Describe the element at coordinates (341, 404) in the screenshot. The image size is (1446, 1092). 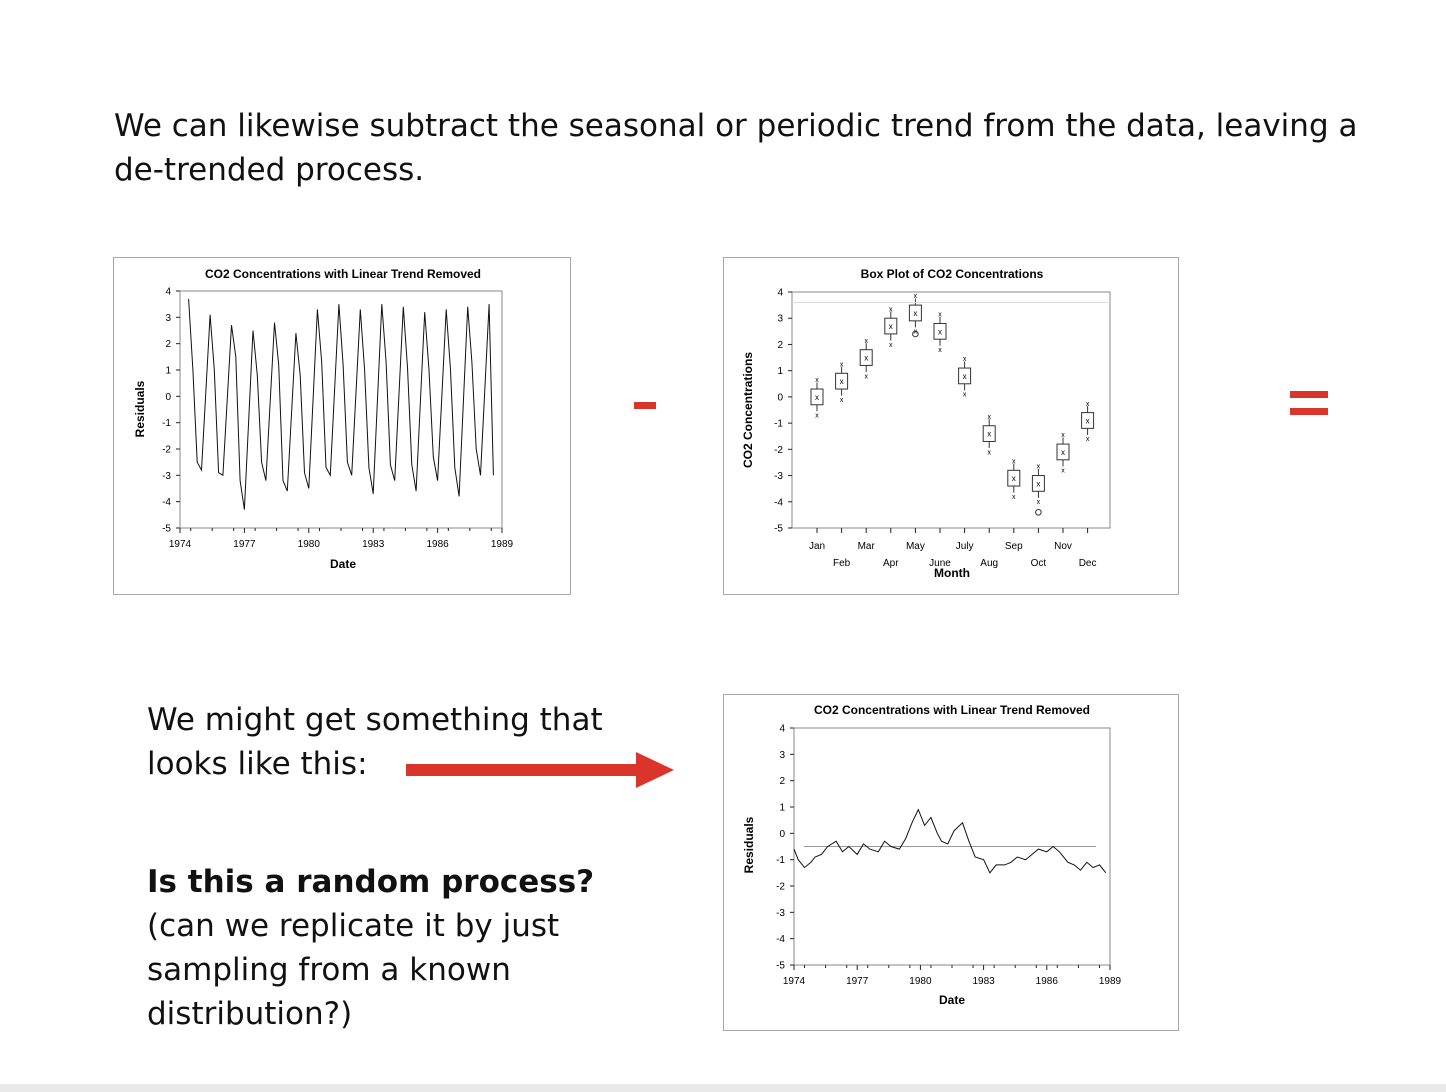
I see `series-line` at that location.